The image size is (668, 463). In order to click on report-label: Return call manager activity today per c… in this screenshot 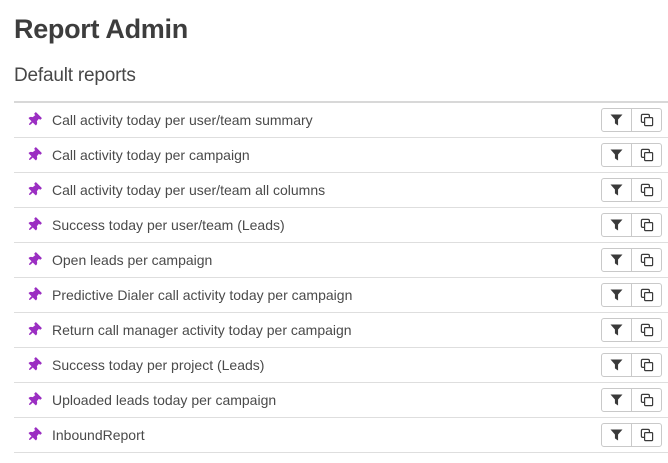, I will do `click(202, 330)`.